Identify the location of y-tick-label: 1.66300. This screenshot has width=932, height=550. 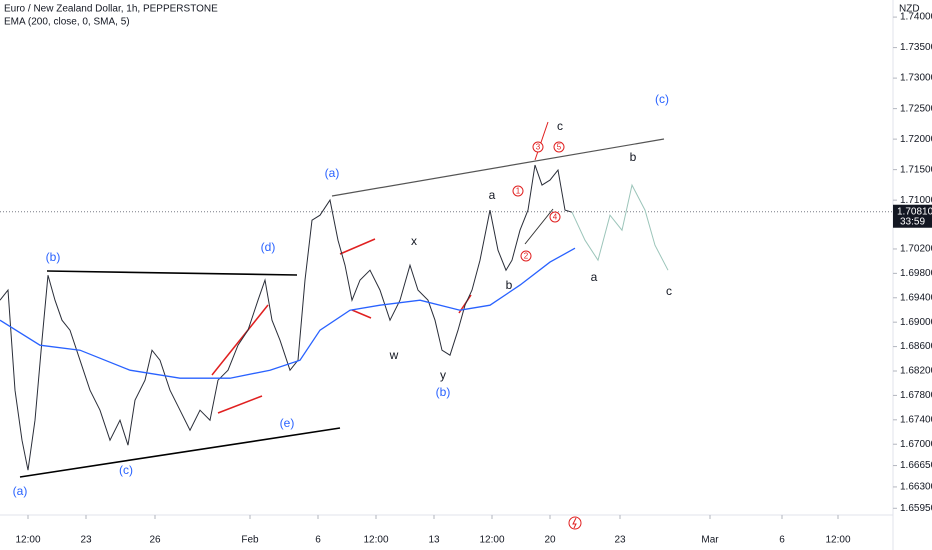
(916, 487).